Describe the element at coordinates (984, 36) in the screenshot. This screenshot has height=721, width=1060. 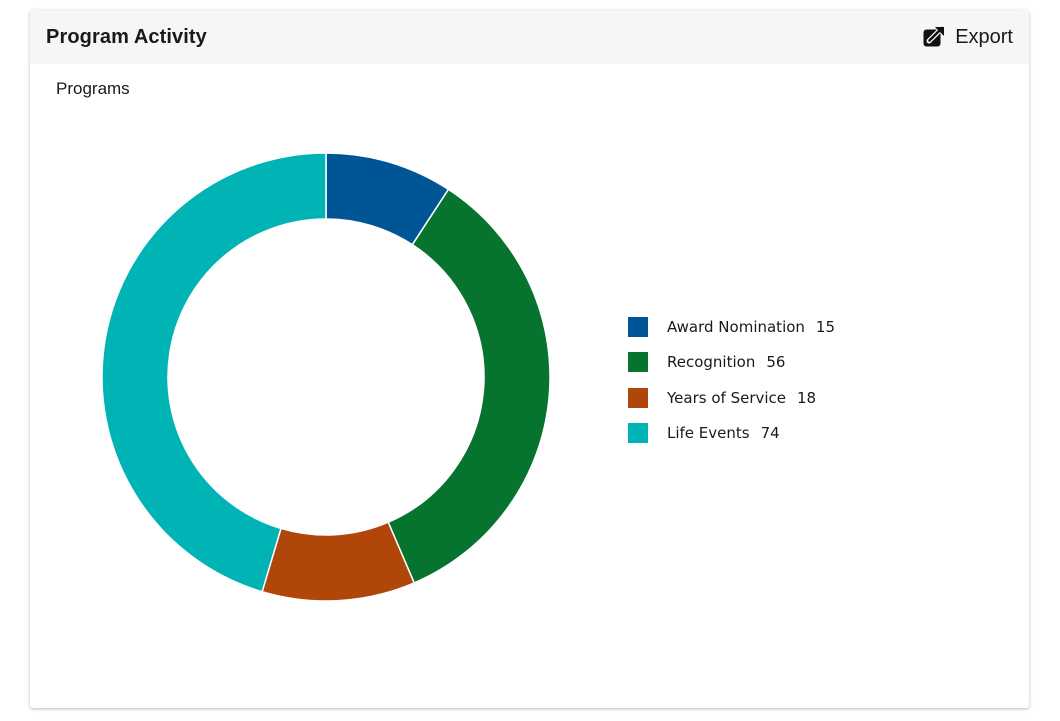
I see `export-label: Export` at that location.